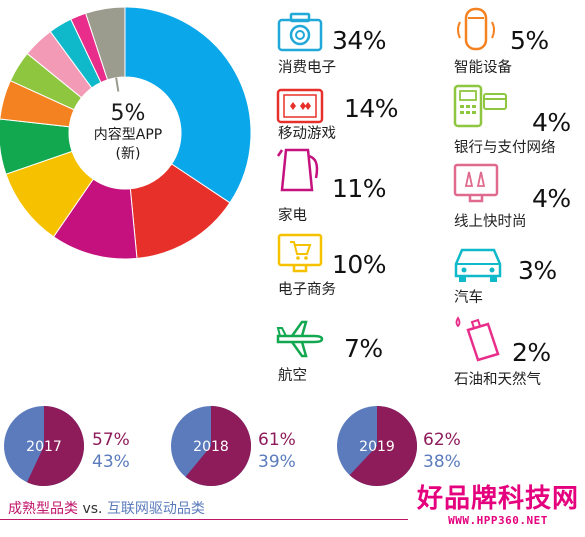 The height and width of the screenshot is (537, 585). Describe the element at coordinates (307, 68) in the screenshot. I see `name-consumer-electronics: 消费电子` at that location.